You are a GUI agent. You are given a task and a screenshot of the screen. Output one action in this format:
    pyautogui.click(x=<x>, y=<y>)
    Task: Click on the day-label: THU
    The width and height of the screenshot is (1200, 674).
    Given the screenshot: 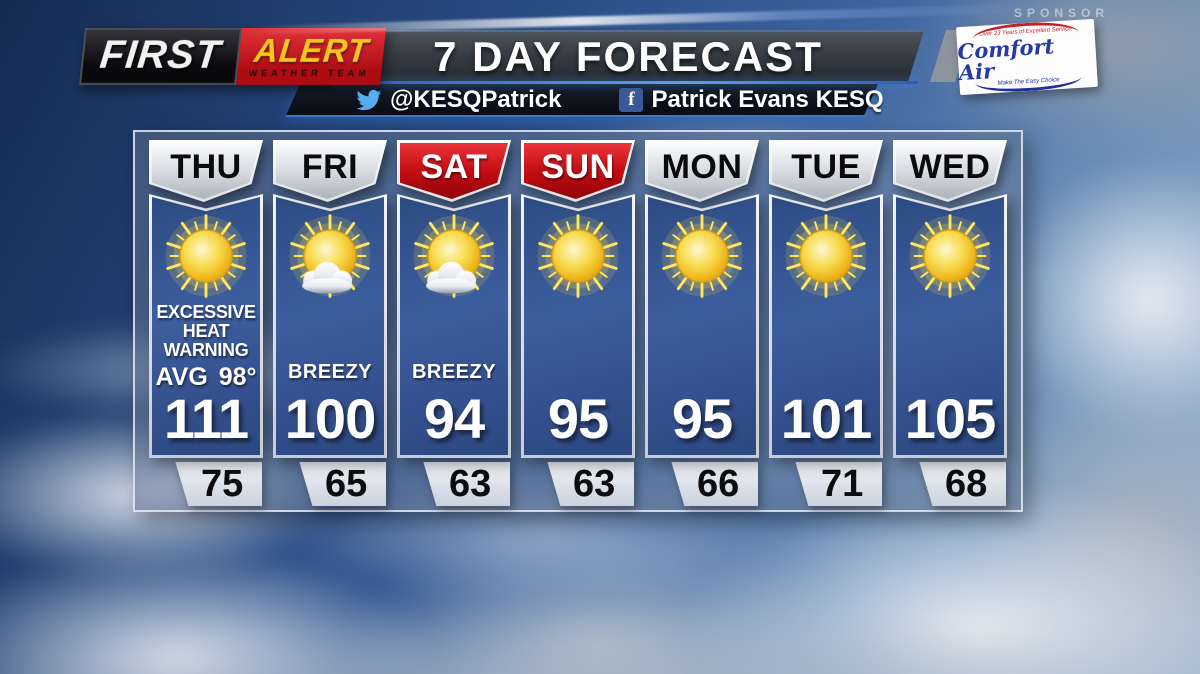 What is the action you would take?
    pyautogui.click(x=206, y=167)
    